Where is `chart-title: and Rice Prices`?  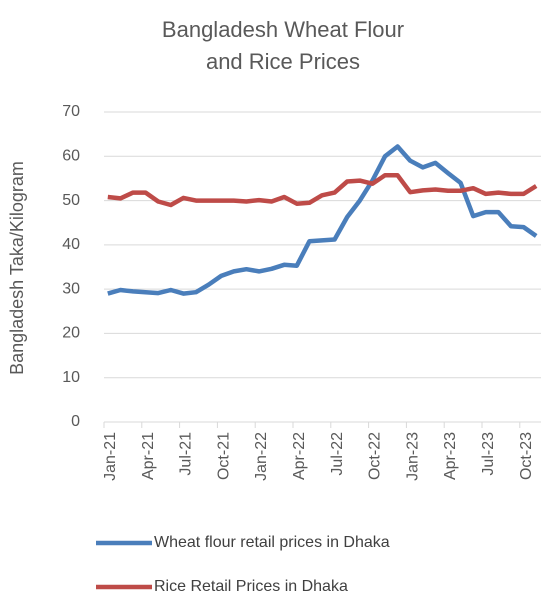
chart-title: and Rice Prices is located at coordinates (283, 61).